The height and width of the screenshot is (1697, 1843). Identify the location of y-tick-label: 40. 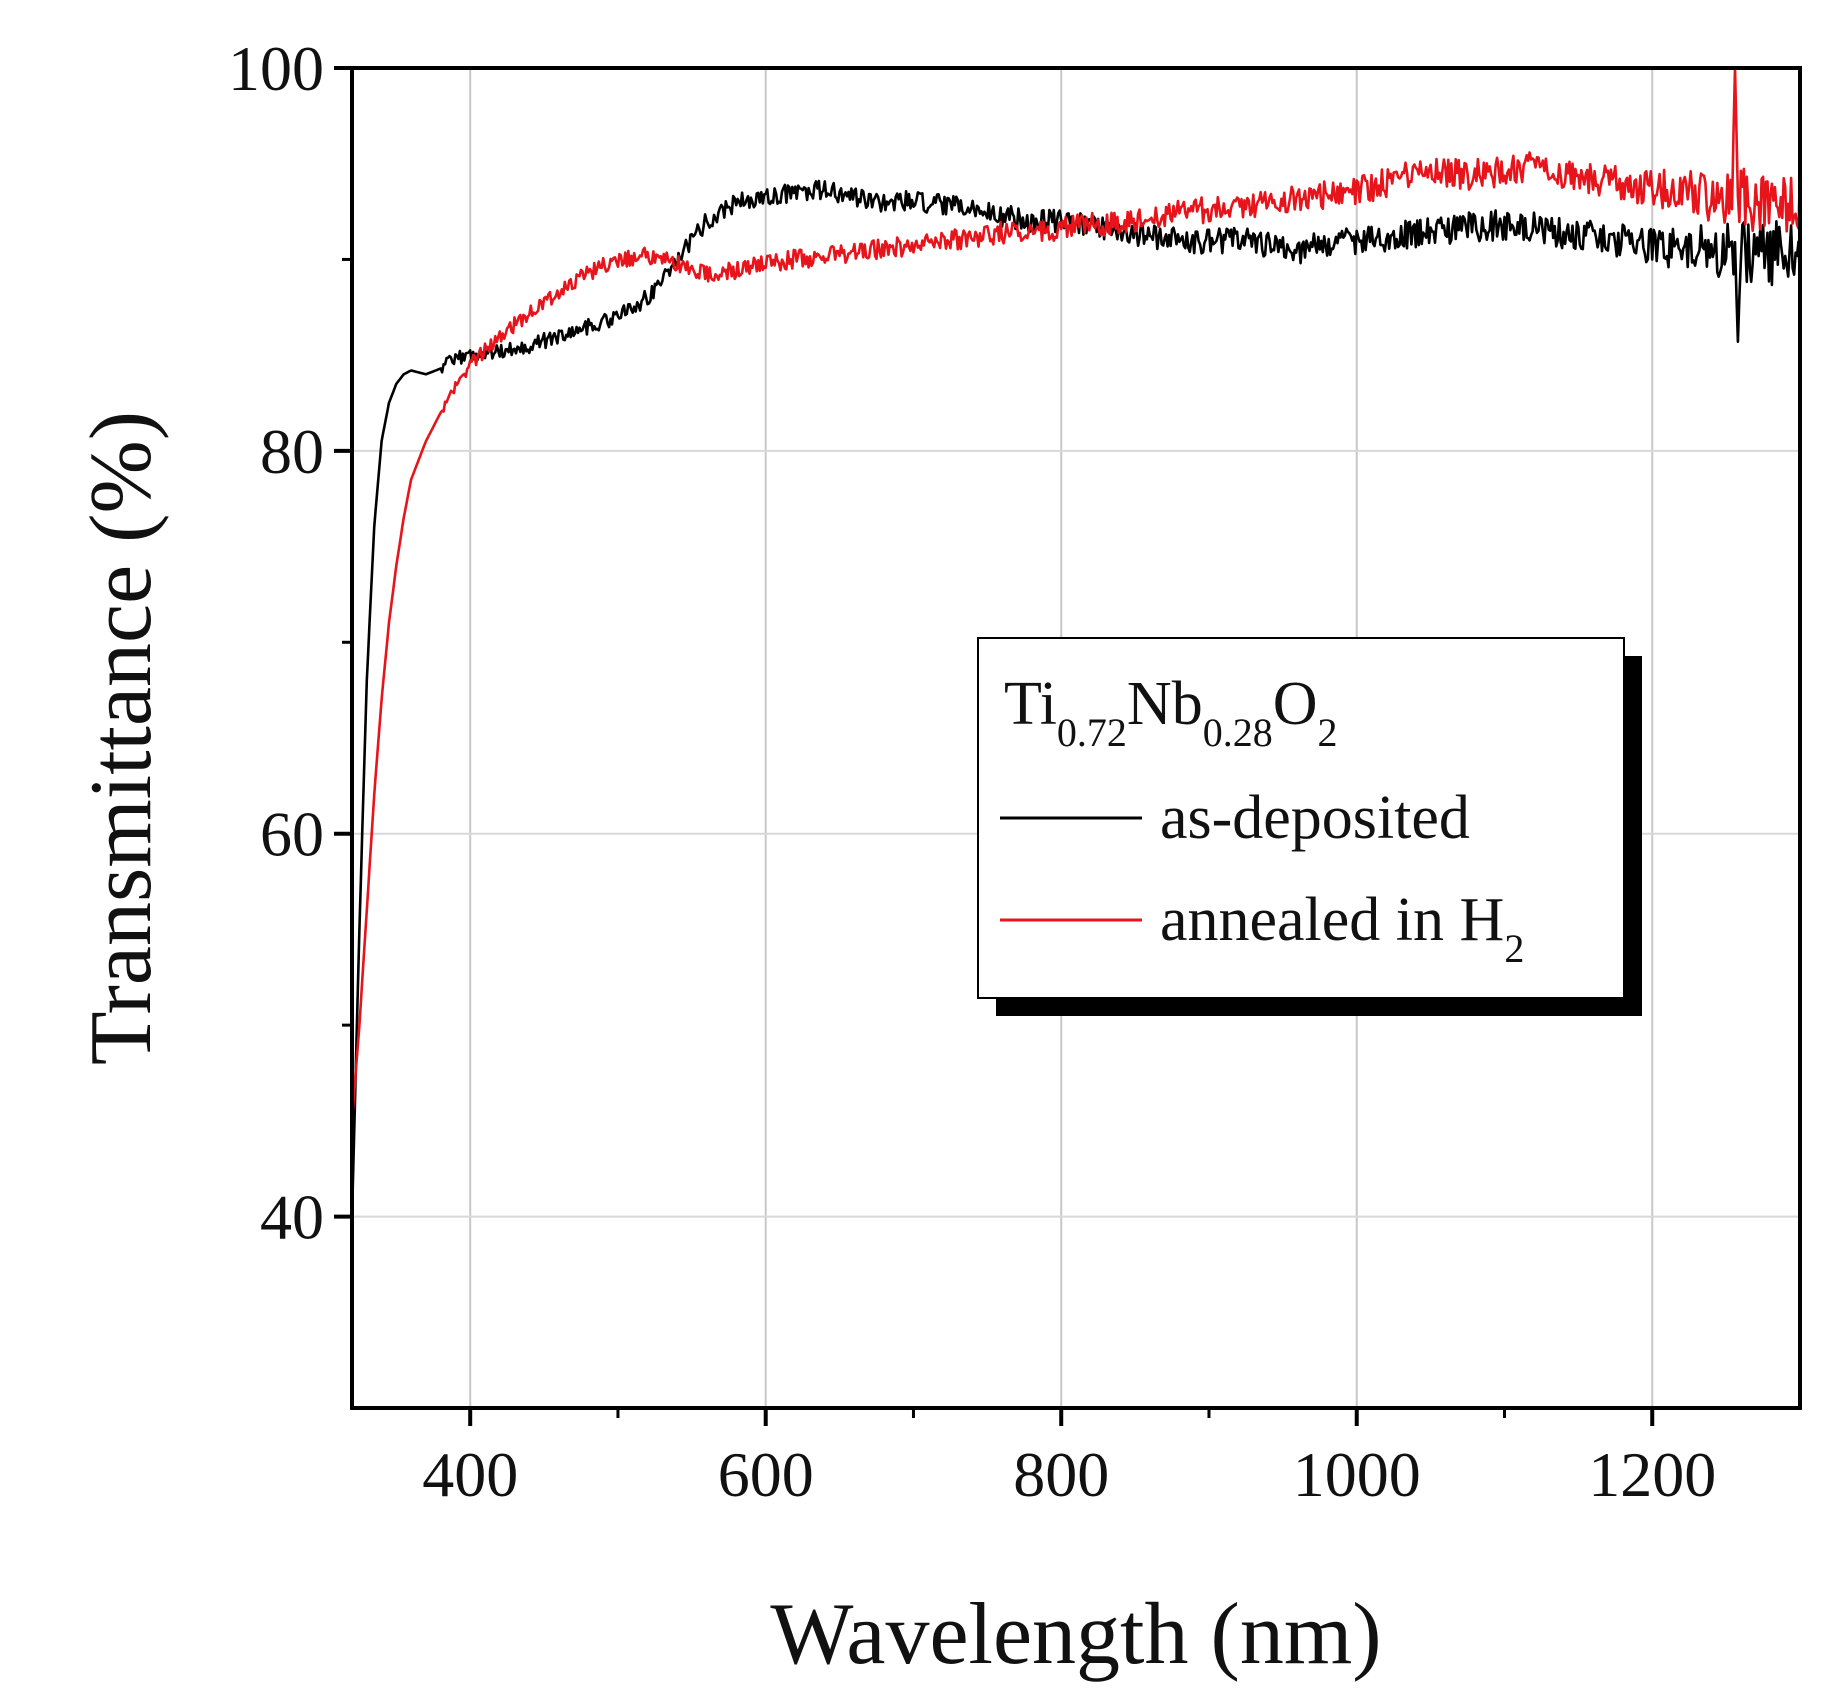
(292, 1217).